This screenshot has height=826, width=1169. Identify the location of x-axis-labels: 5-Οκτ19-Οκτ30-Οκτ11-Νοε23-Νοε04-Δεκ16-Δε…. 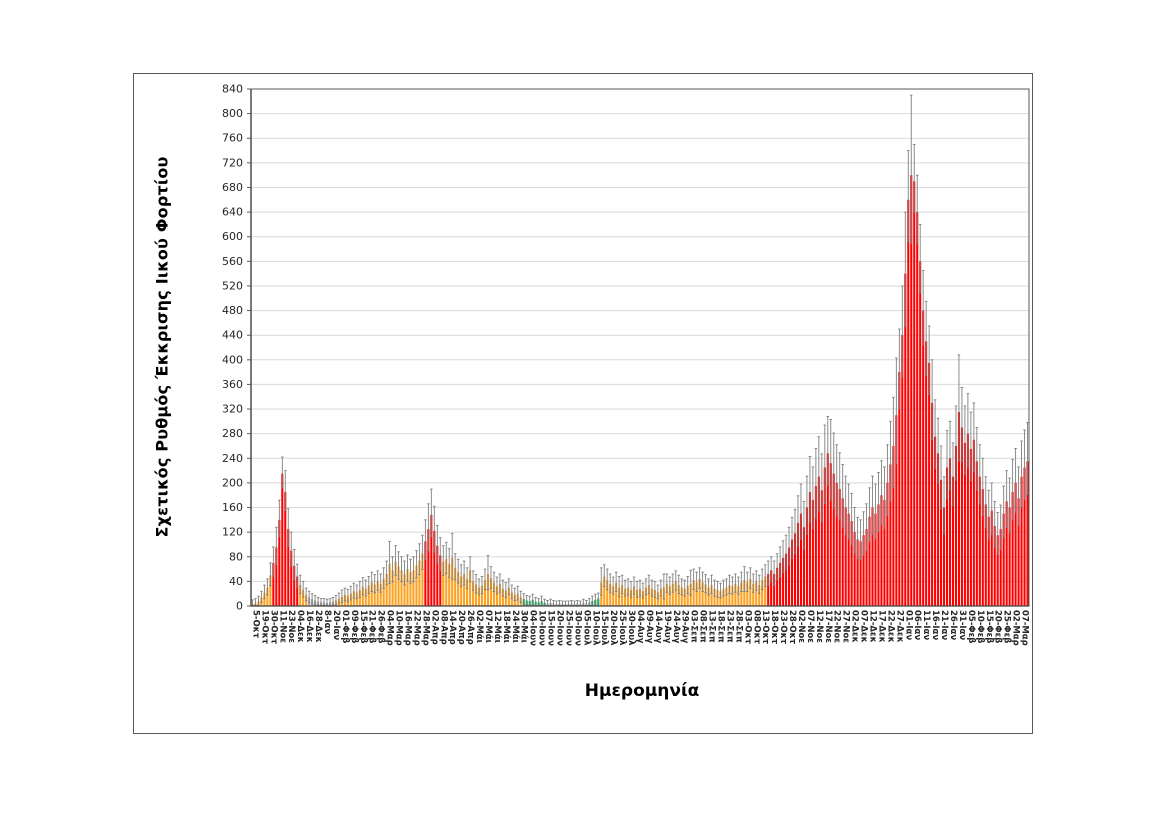
(639, 628).